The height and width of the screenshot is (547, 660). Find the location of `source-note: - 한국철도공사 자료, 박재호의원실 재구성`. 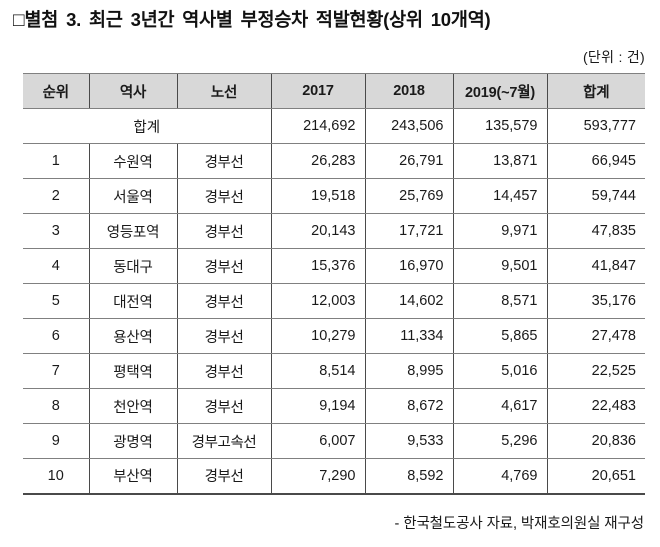

source-note: - 한국철도공사 자료, 박재호의원실 재구성 is located at coordinates (519, 524).